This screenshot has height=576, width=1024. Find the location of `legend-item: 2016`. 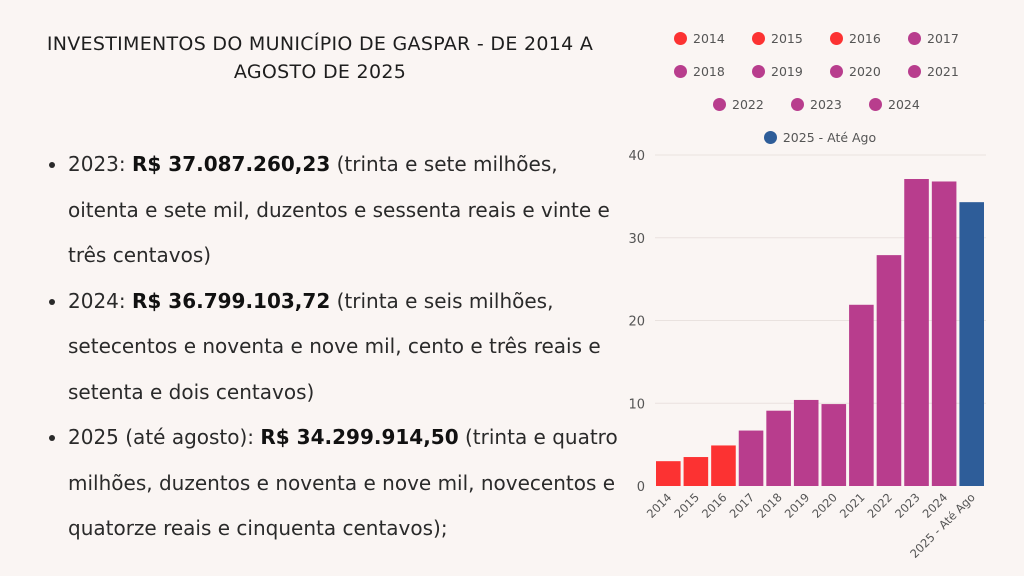

legend-item: 2016 is located at coordinates (859, 38).